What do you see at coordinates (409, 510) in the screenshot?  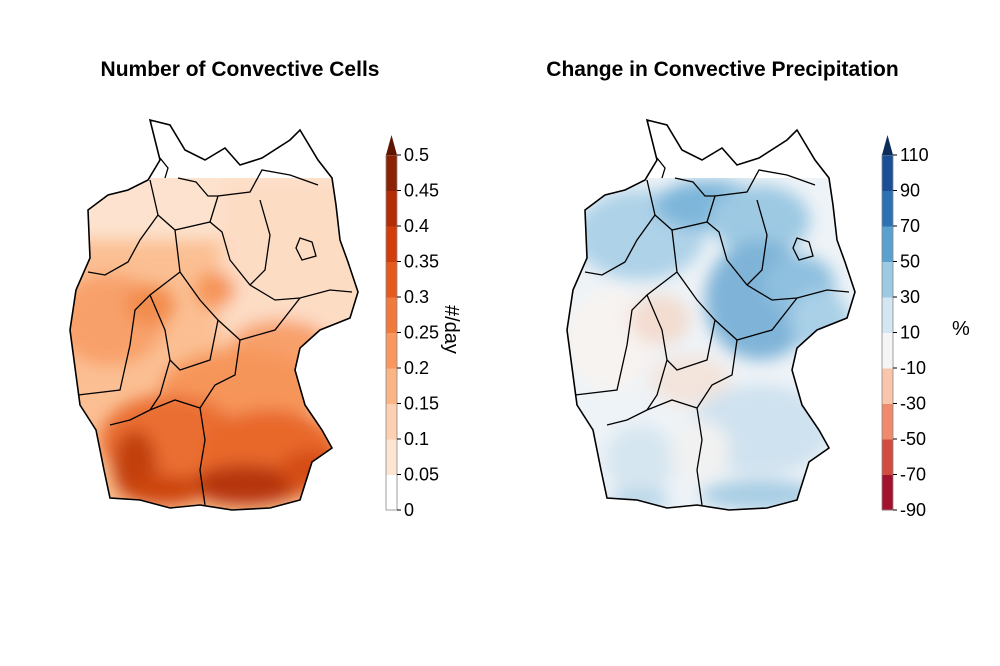 I see `colorbar-tick-label: 0` at bounding box center [409, 510].